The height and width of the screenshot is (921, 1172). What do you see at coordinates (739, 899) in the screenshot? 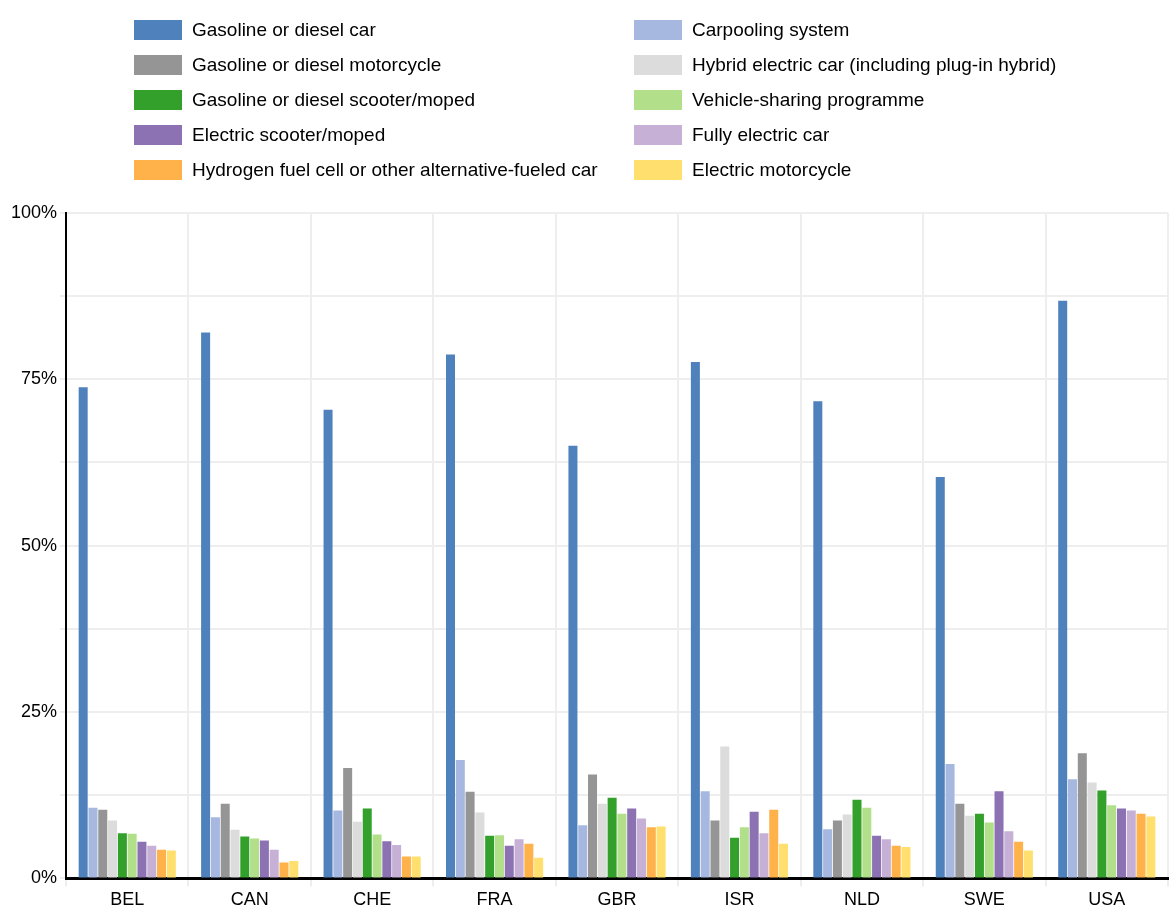
I see `x-tick-label: ISR` at bounding box center [739, 899].